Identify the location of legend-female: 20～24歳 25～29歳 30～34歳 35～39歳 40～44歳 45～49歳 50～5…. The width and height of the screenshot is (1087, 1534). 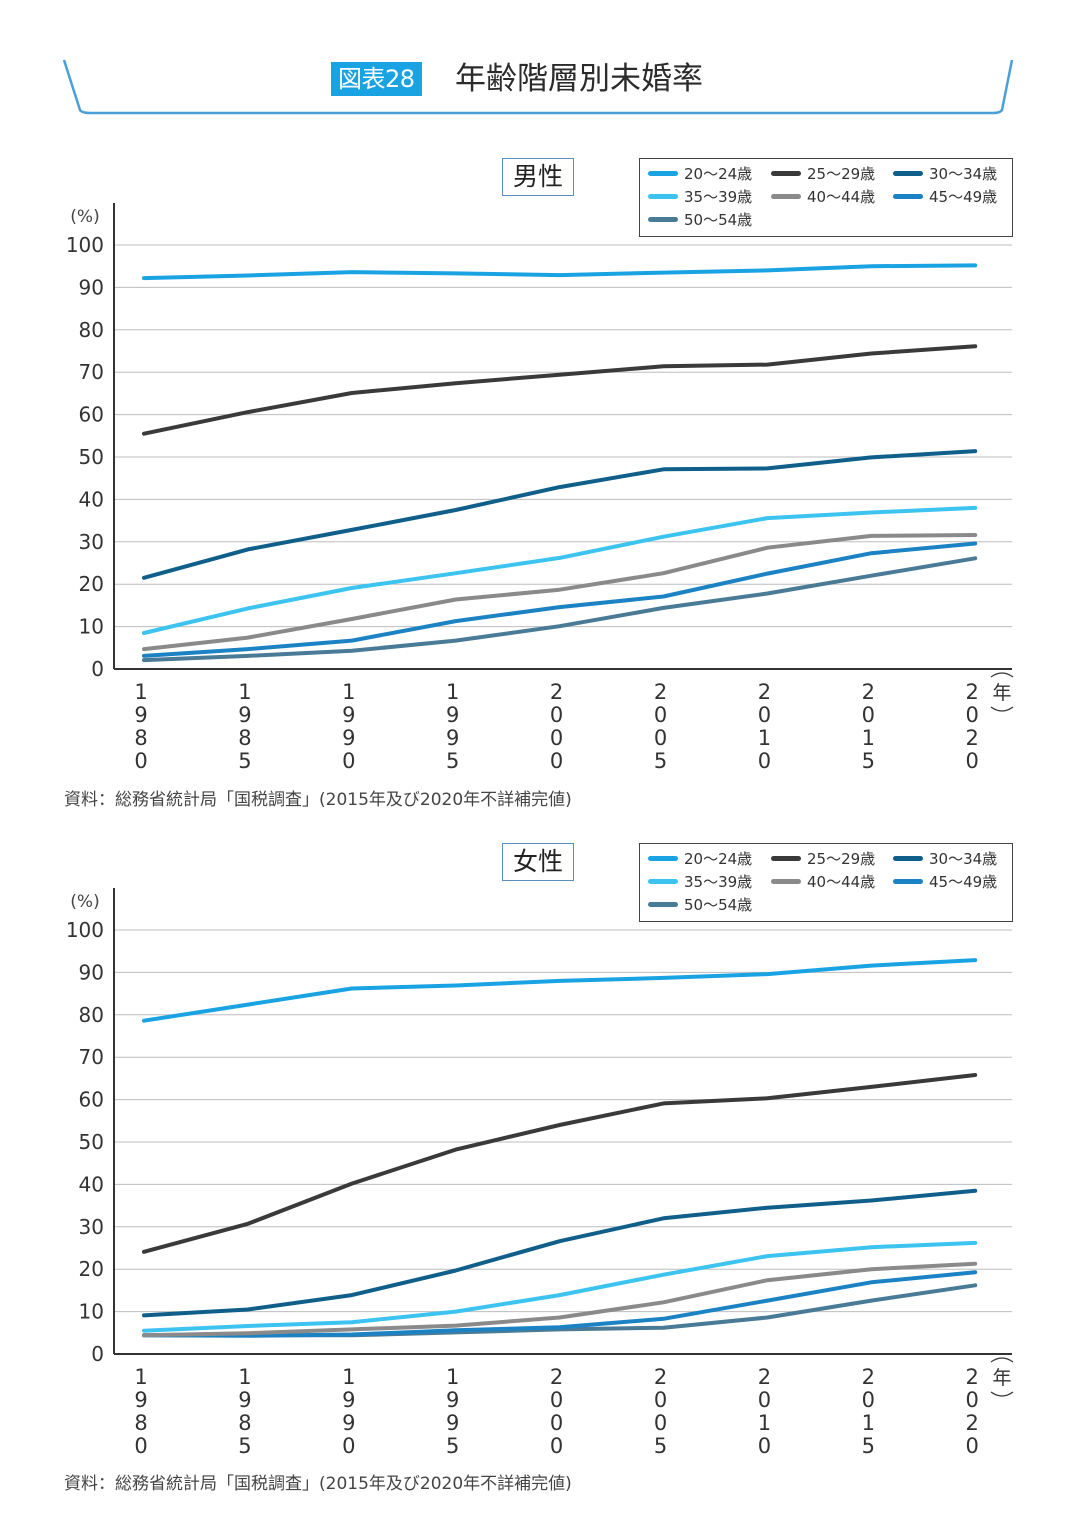
(826, 882).